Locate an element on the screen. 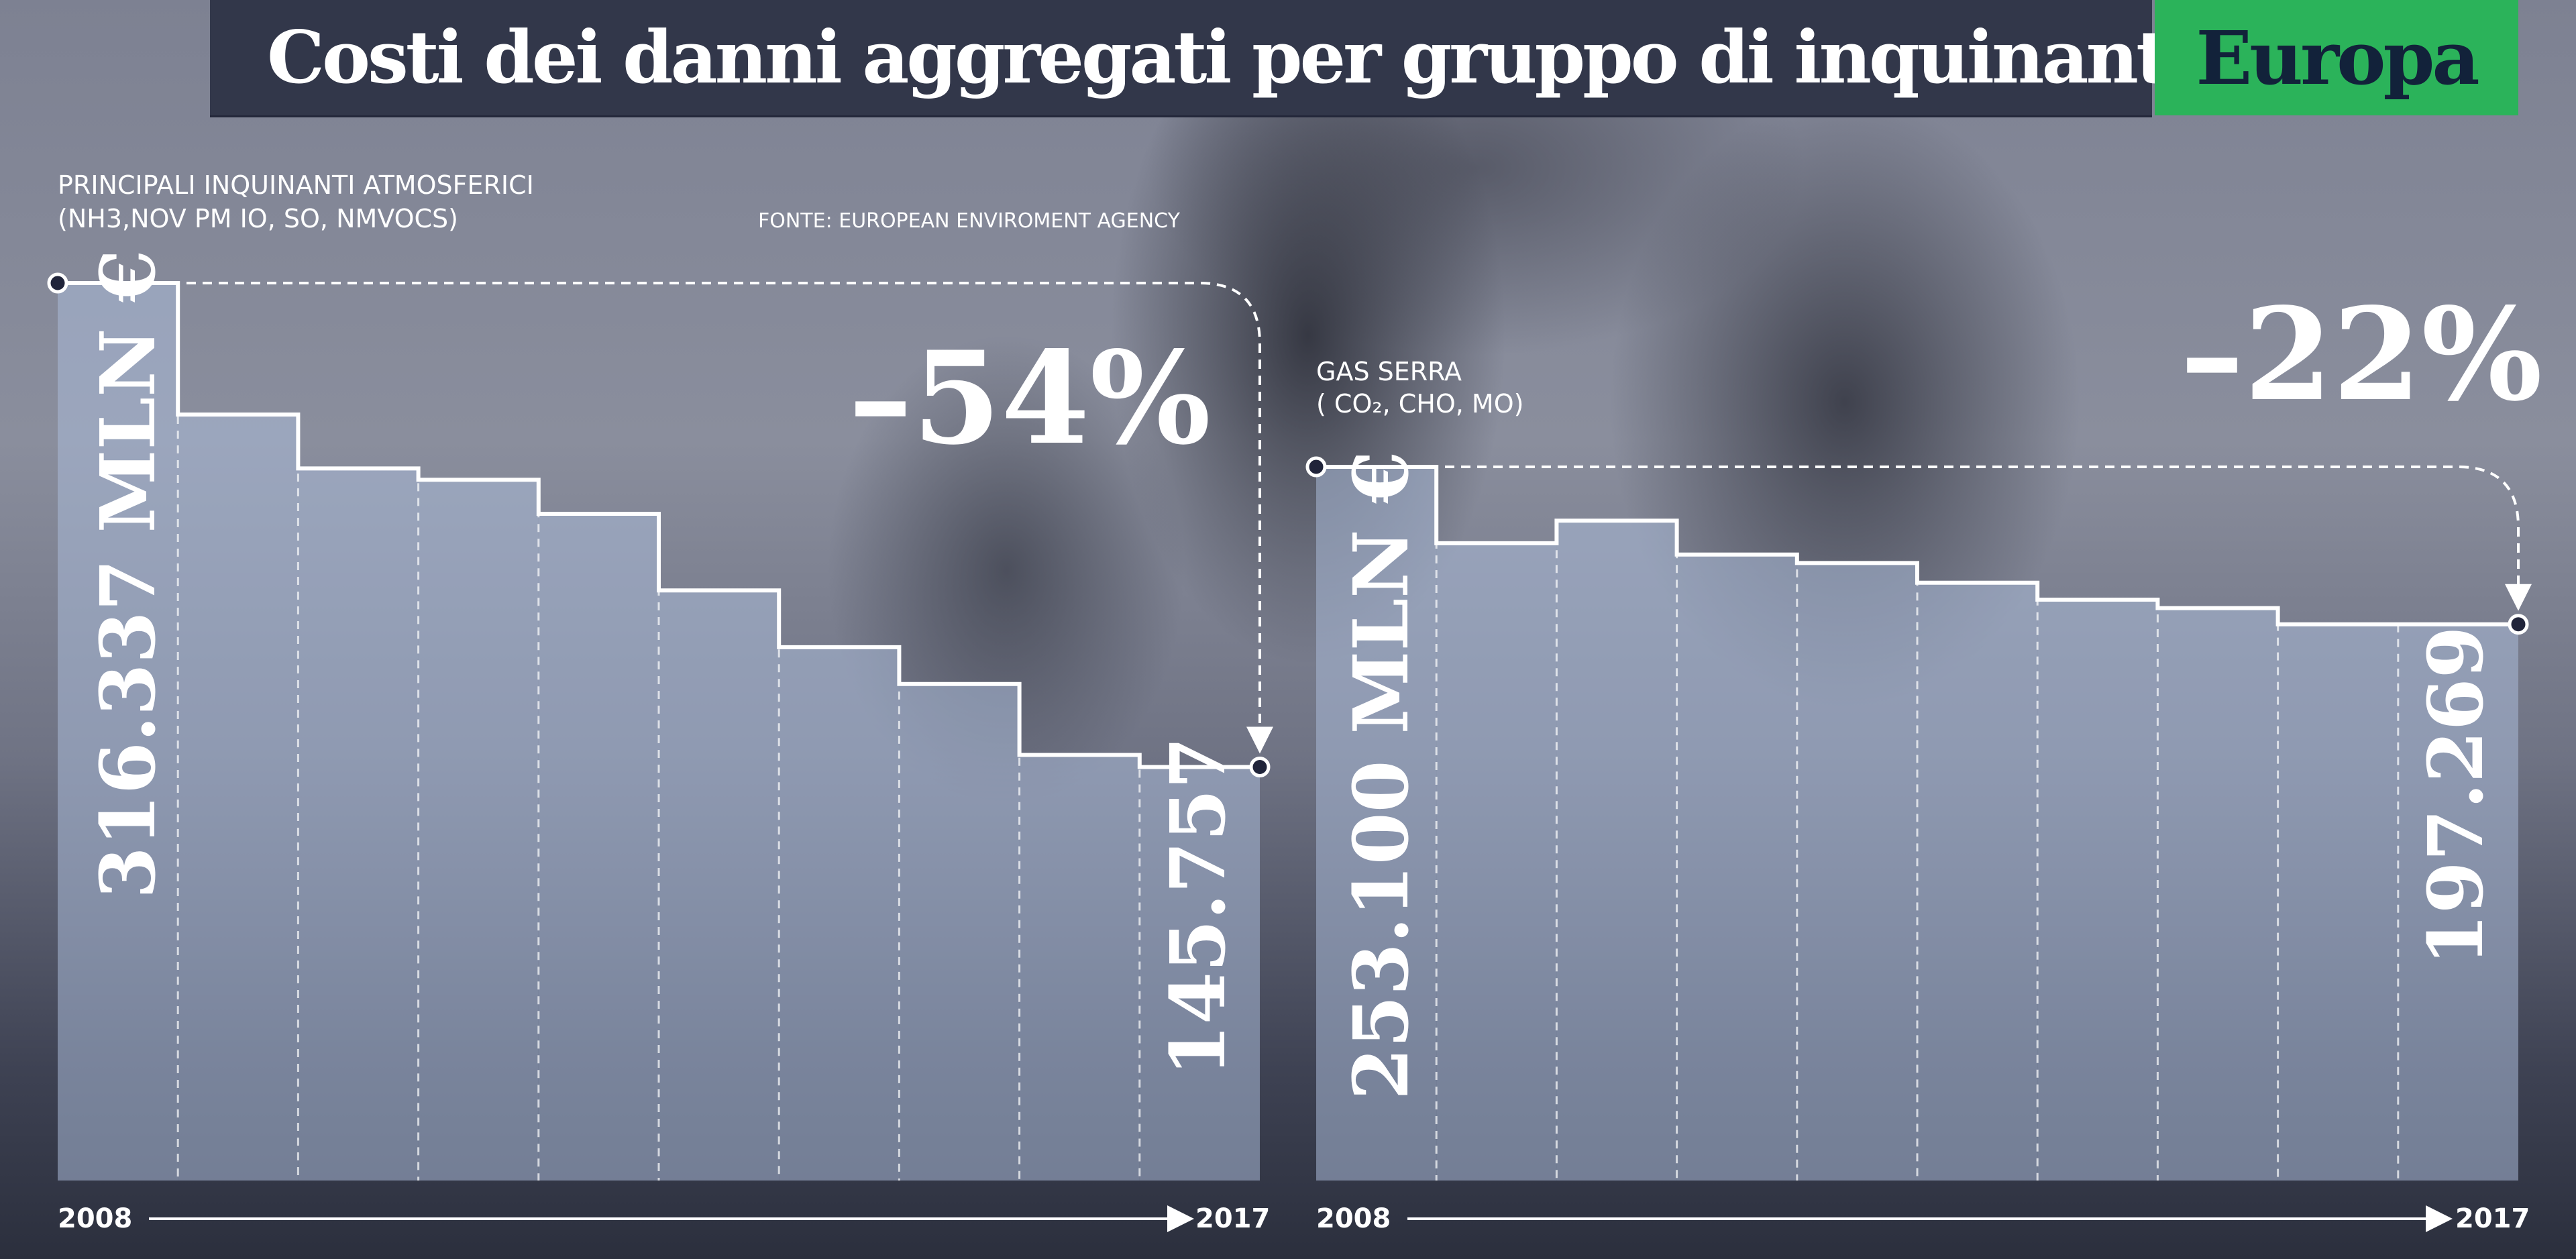 This screenshot has height=1259, width=2576. chart1-label-line2: (NH3,NOV PM IO, SO, NMVOCS) is located at coordinates (258, 218).